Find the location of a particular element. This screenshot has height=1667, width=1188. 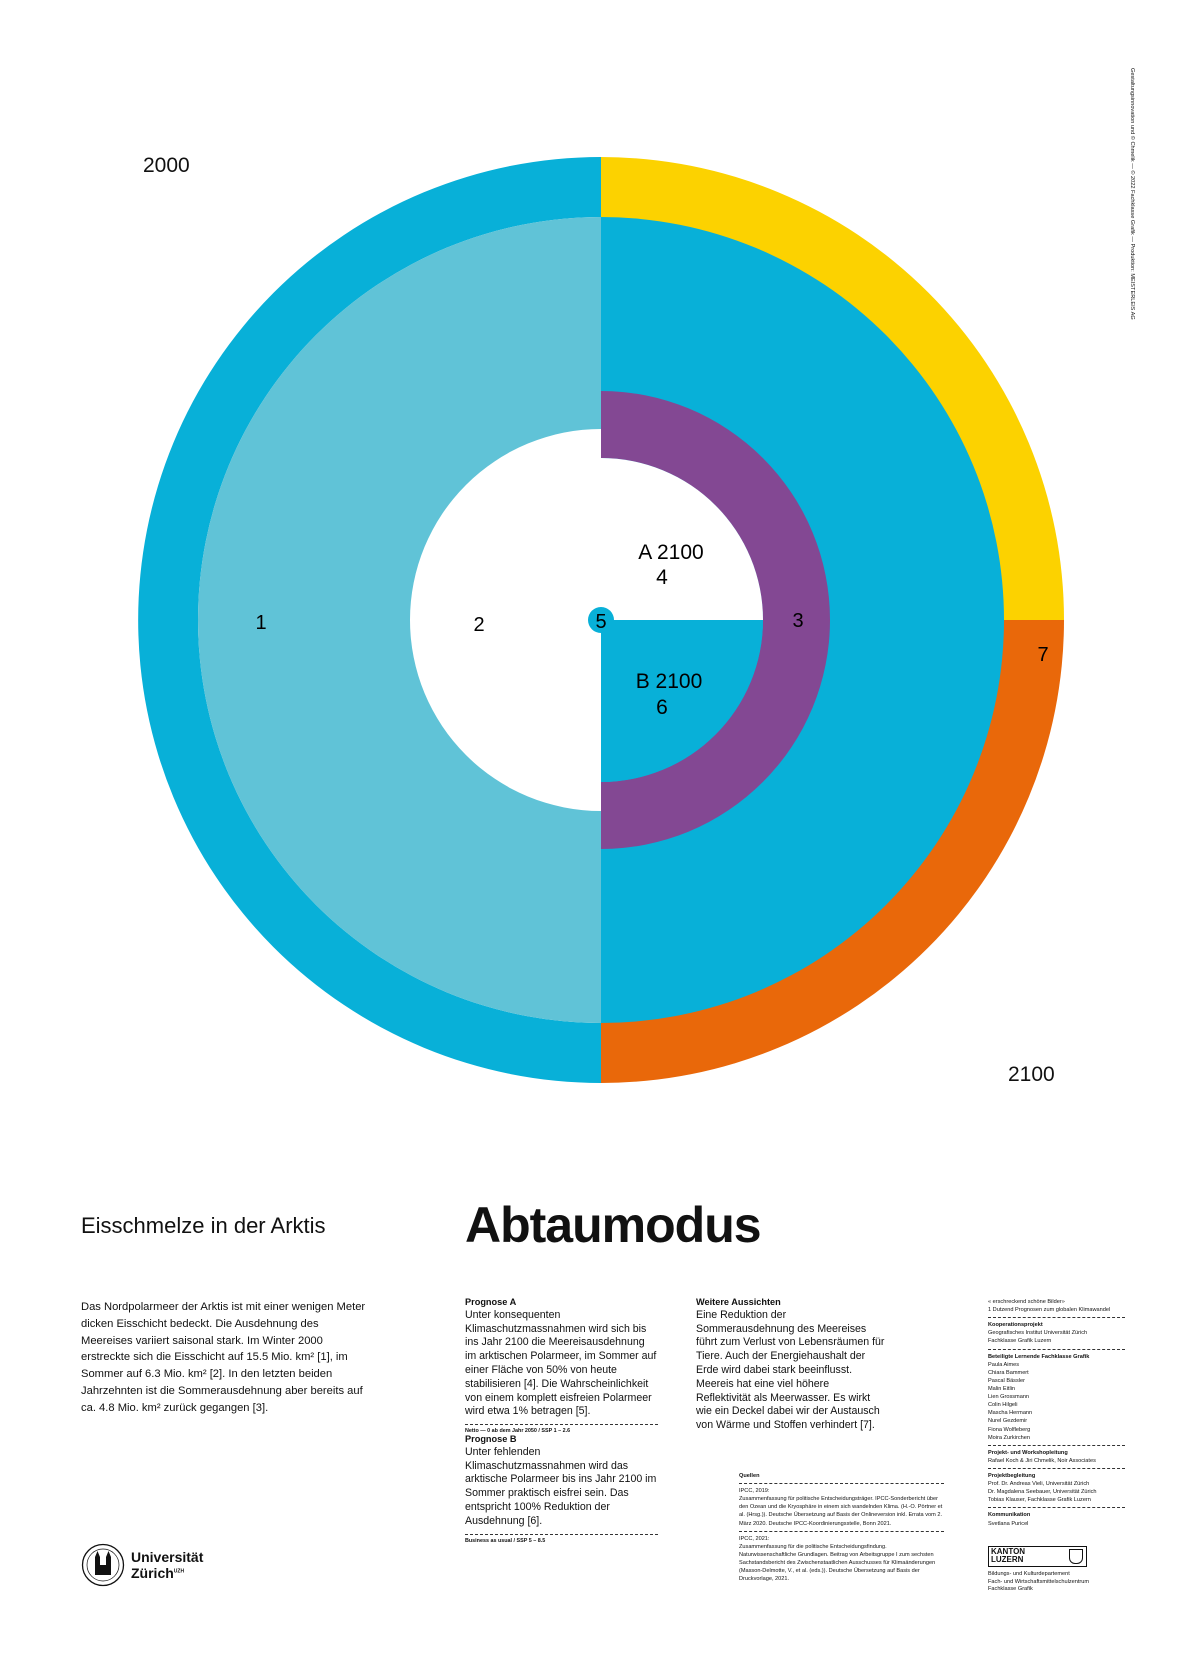

source-1-title: IPCC, 2019: is located at coordinates (754, 1491).